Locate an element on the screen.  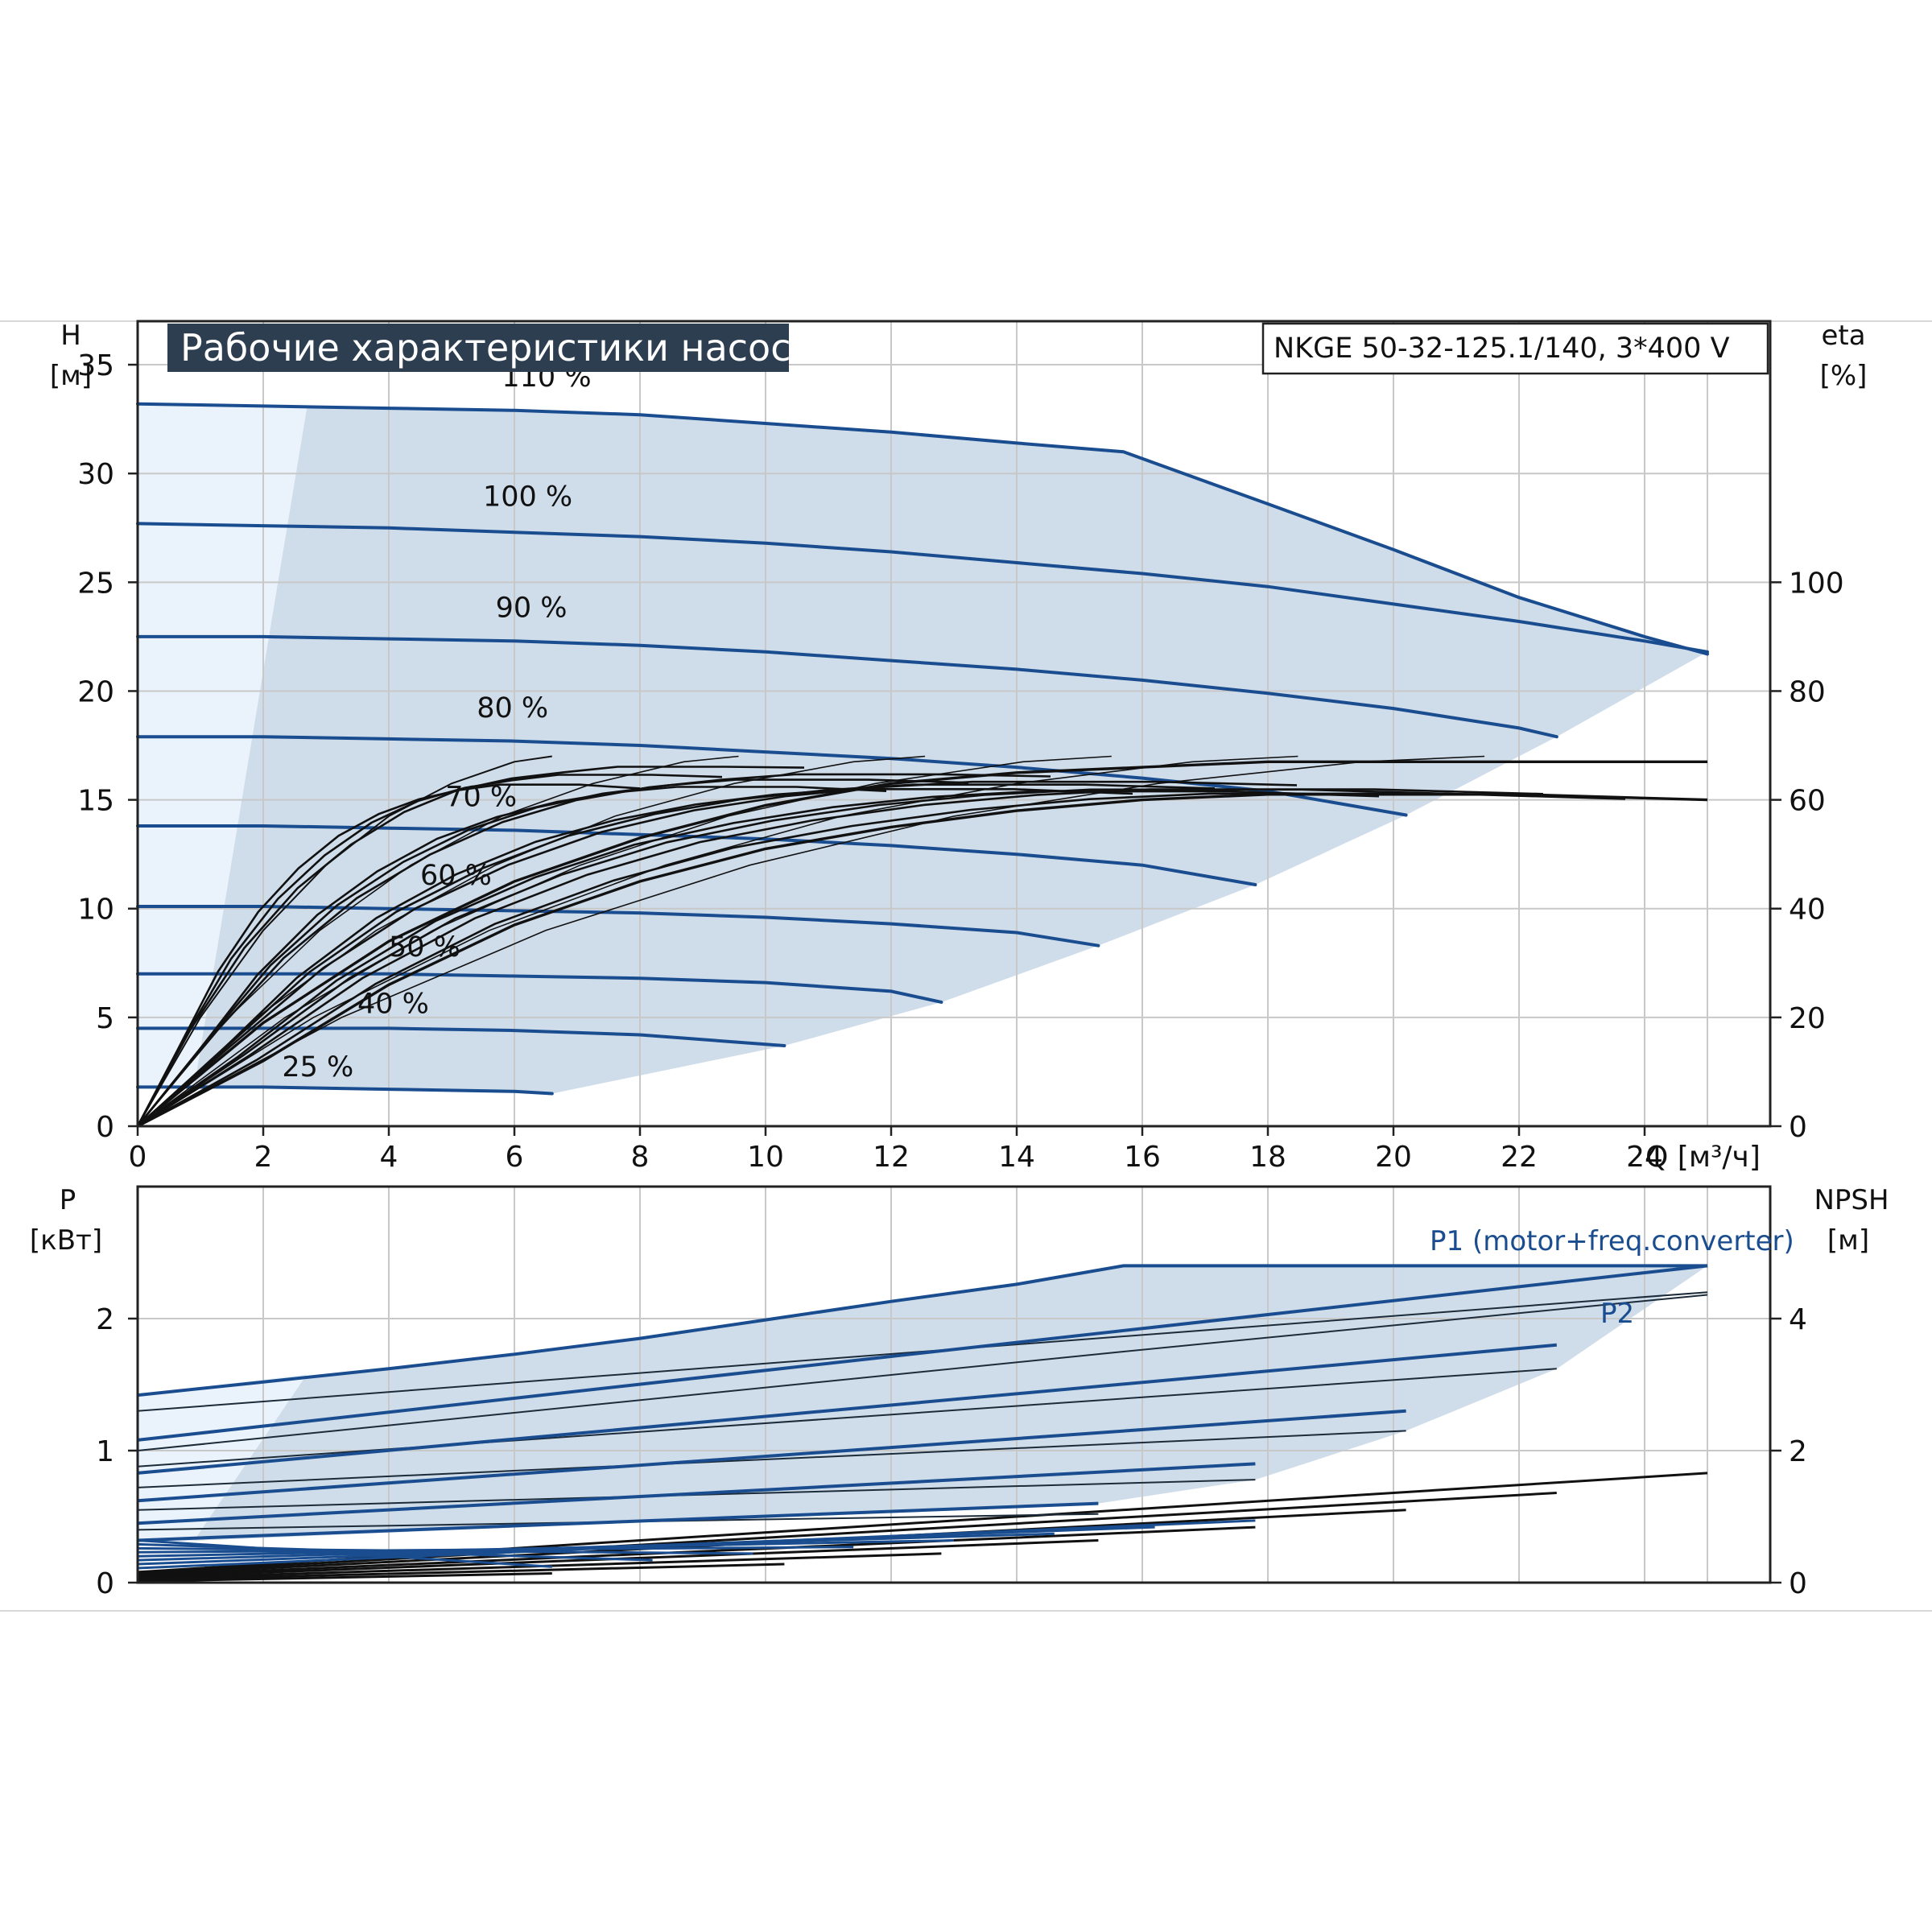
flow-tick-label: 10 is located at coordinates (765, 1157).